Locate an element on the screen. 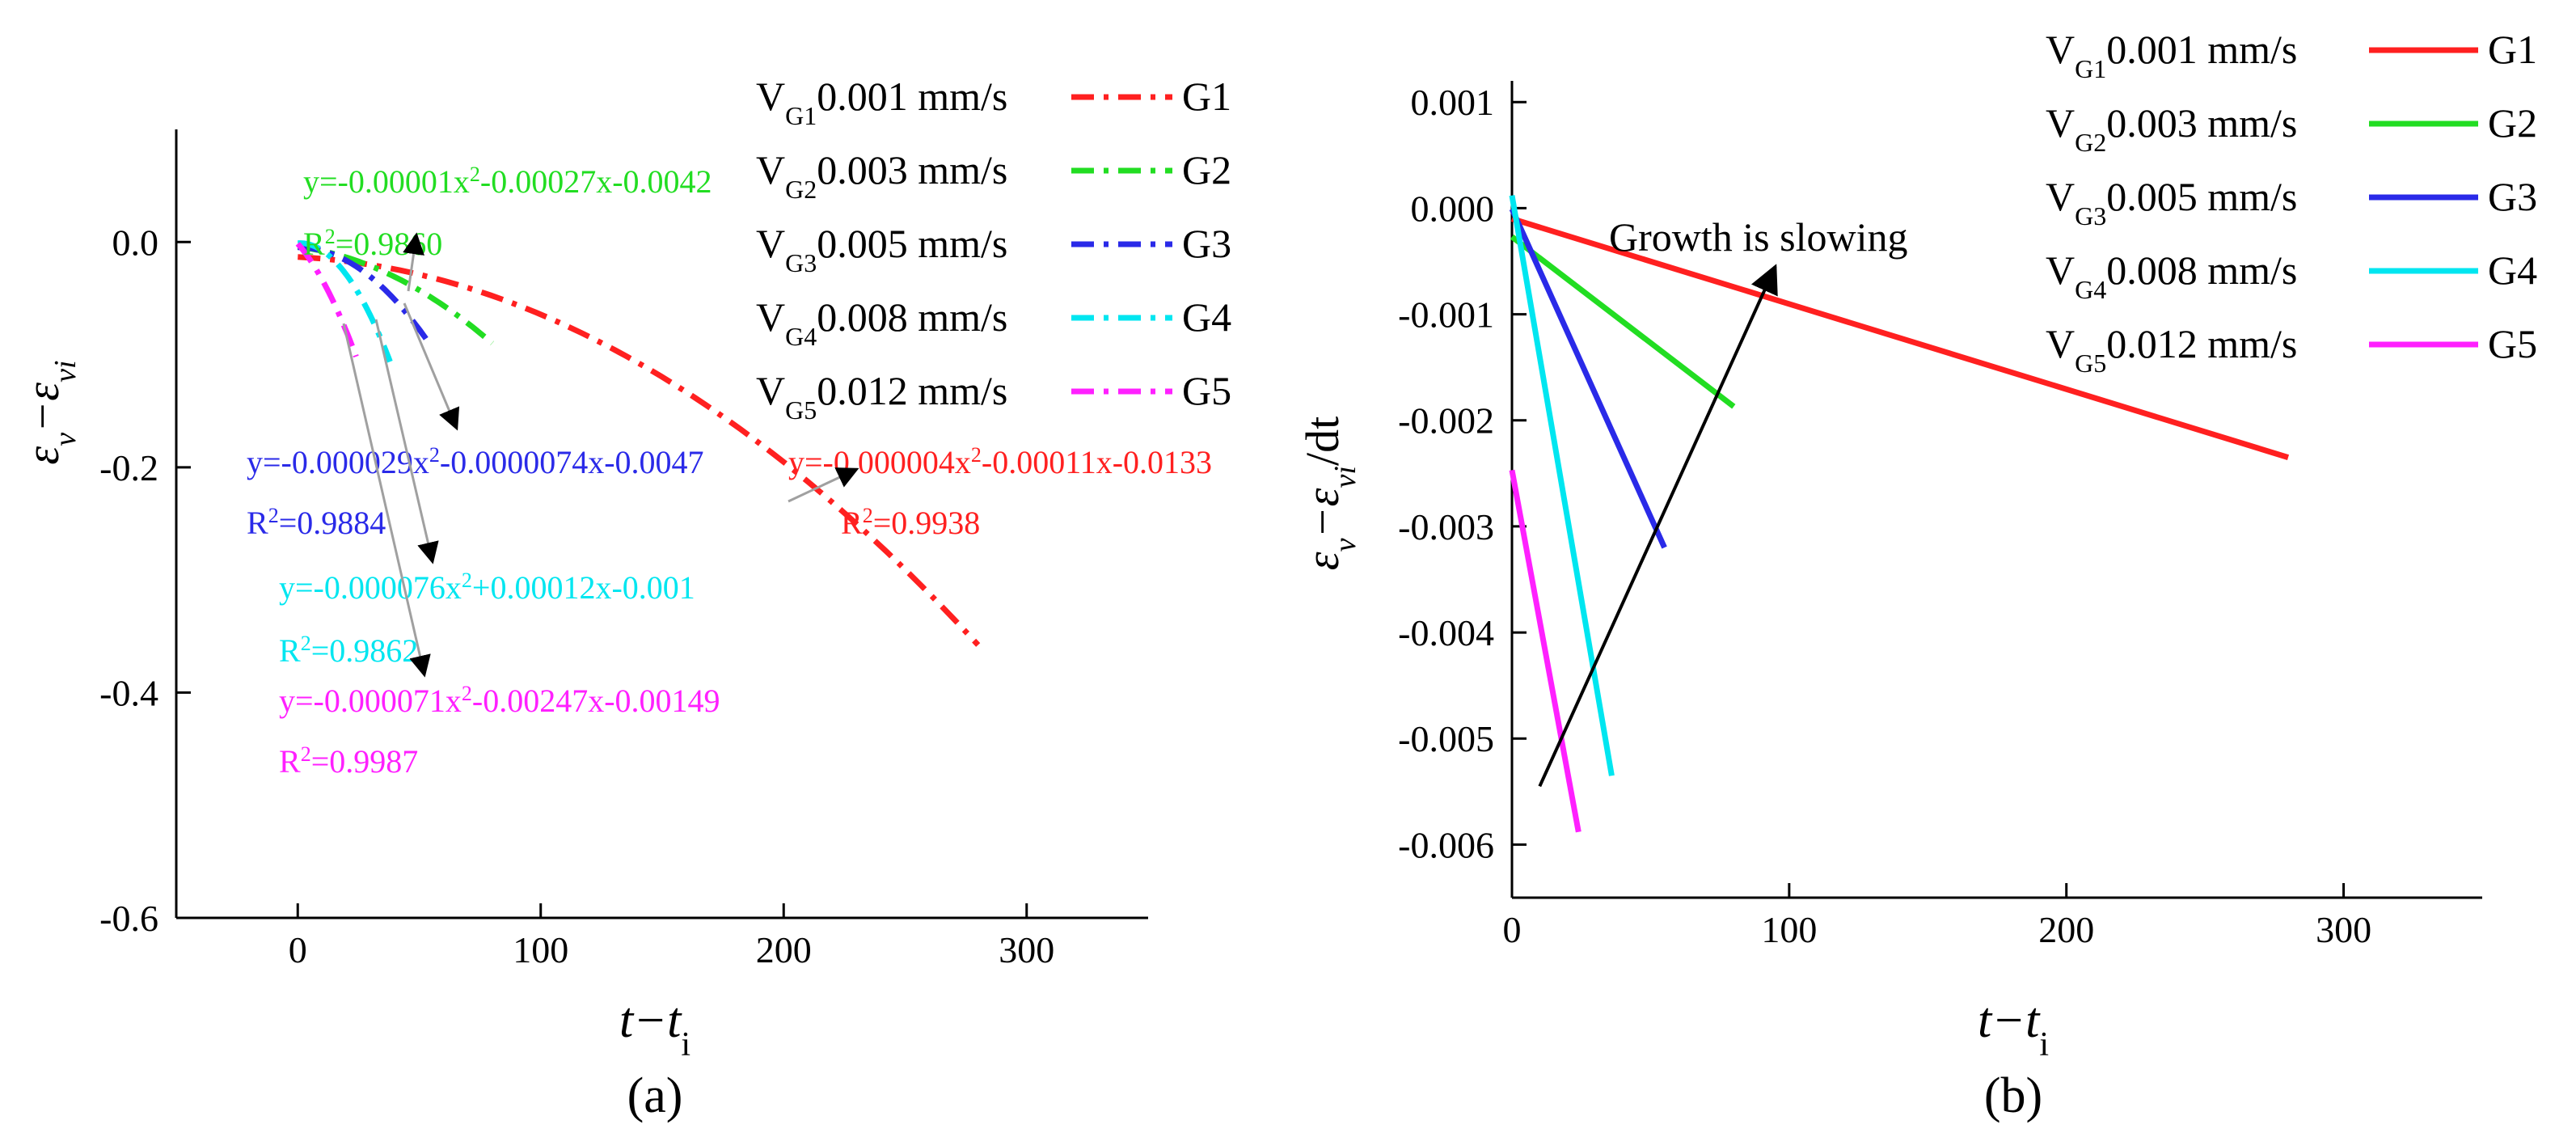 The image size is (2576, 1133). fit-equation-g1: y=-0.000004x2-0.00011x-0.0133 is located at coordinates (1000, 462).